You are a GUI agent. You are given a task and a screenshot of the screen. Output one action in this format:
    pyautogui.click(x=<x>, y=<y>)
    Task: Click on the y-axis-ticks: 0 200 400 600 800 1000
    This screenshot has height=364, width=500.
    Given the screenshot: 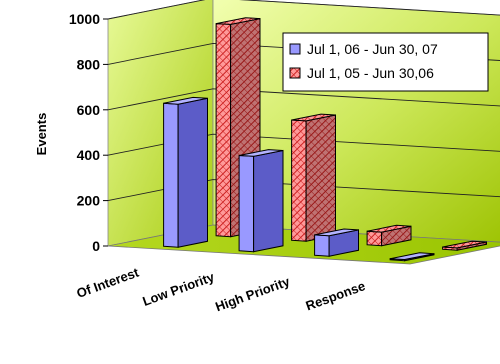 What is the action you would take?
    pyautogui.click(x=88, y=132)
    